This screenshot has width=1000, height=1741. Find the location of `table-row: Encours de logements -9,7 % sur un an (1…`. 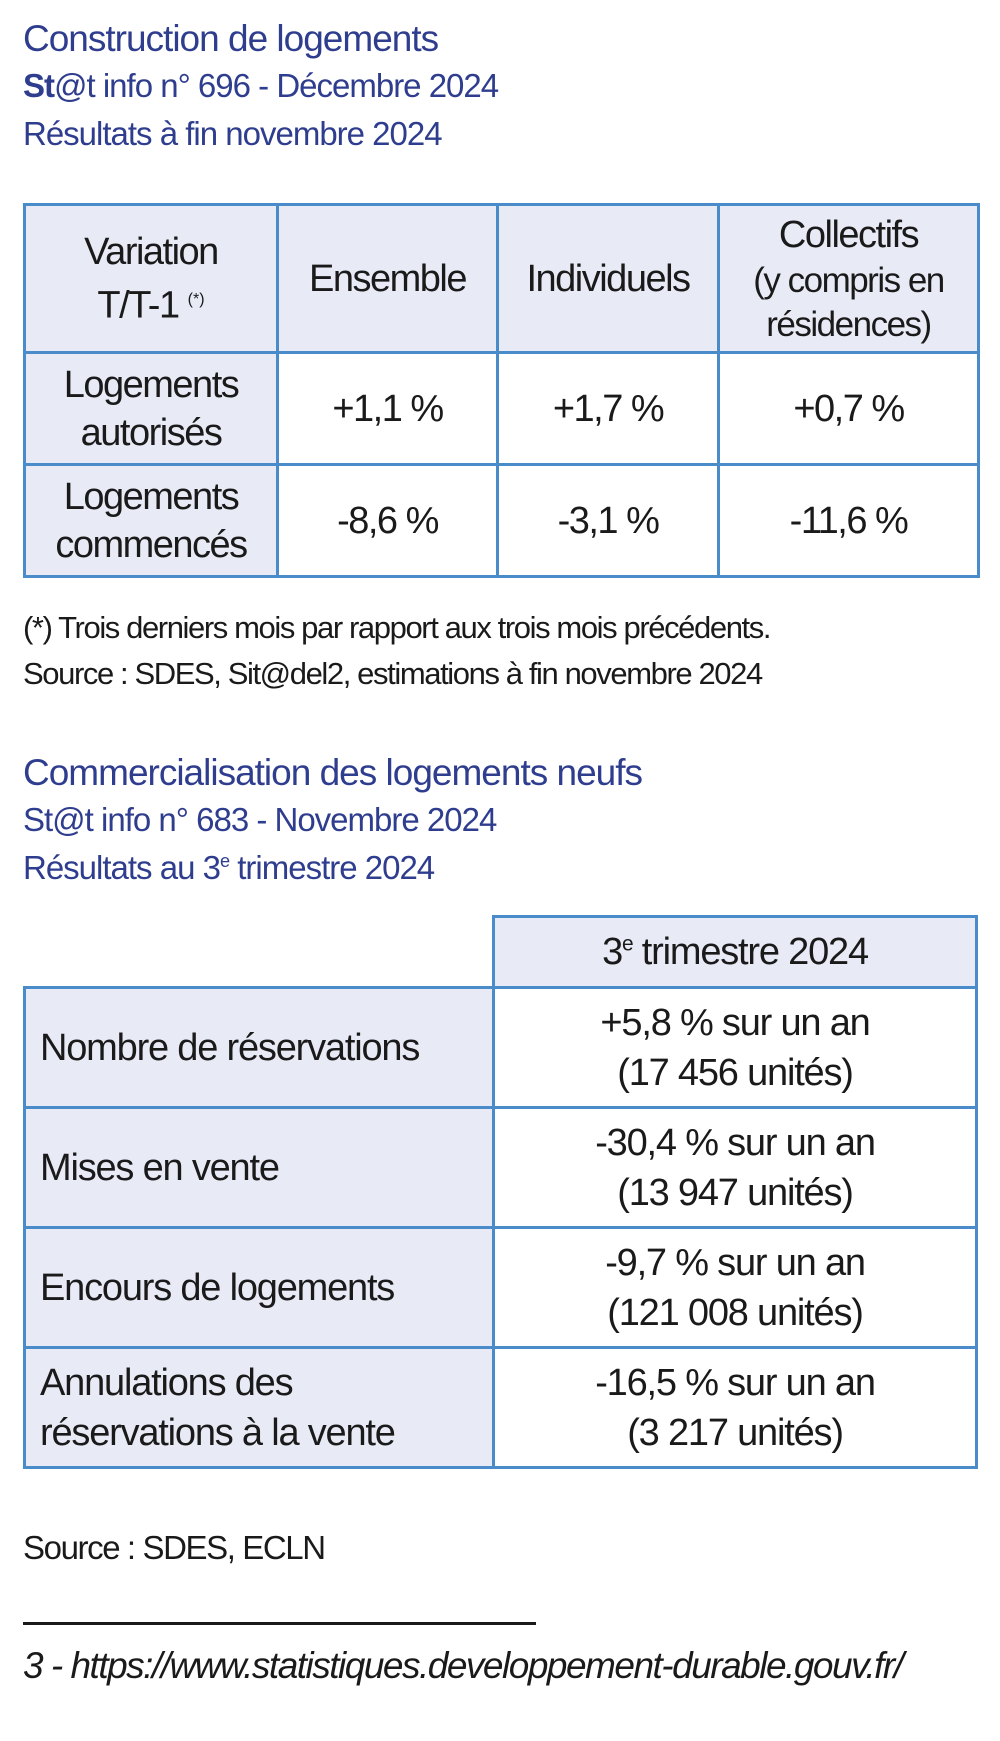

table-row: Encours de logements -9,7 % sur un an (1… is located at coordinates (500, 1287).